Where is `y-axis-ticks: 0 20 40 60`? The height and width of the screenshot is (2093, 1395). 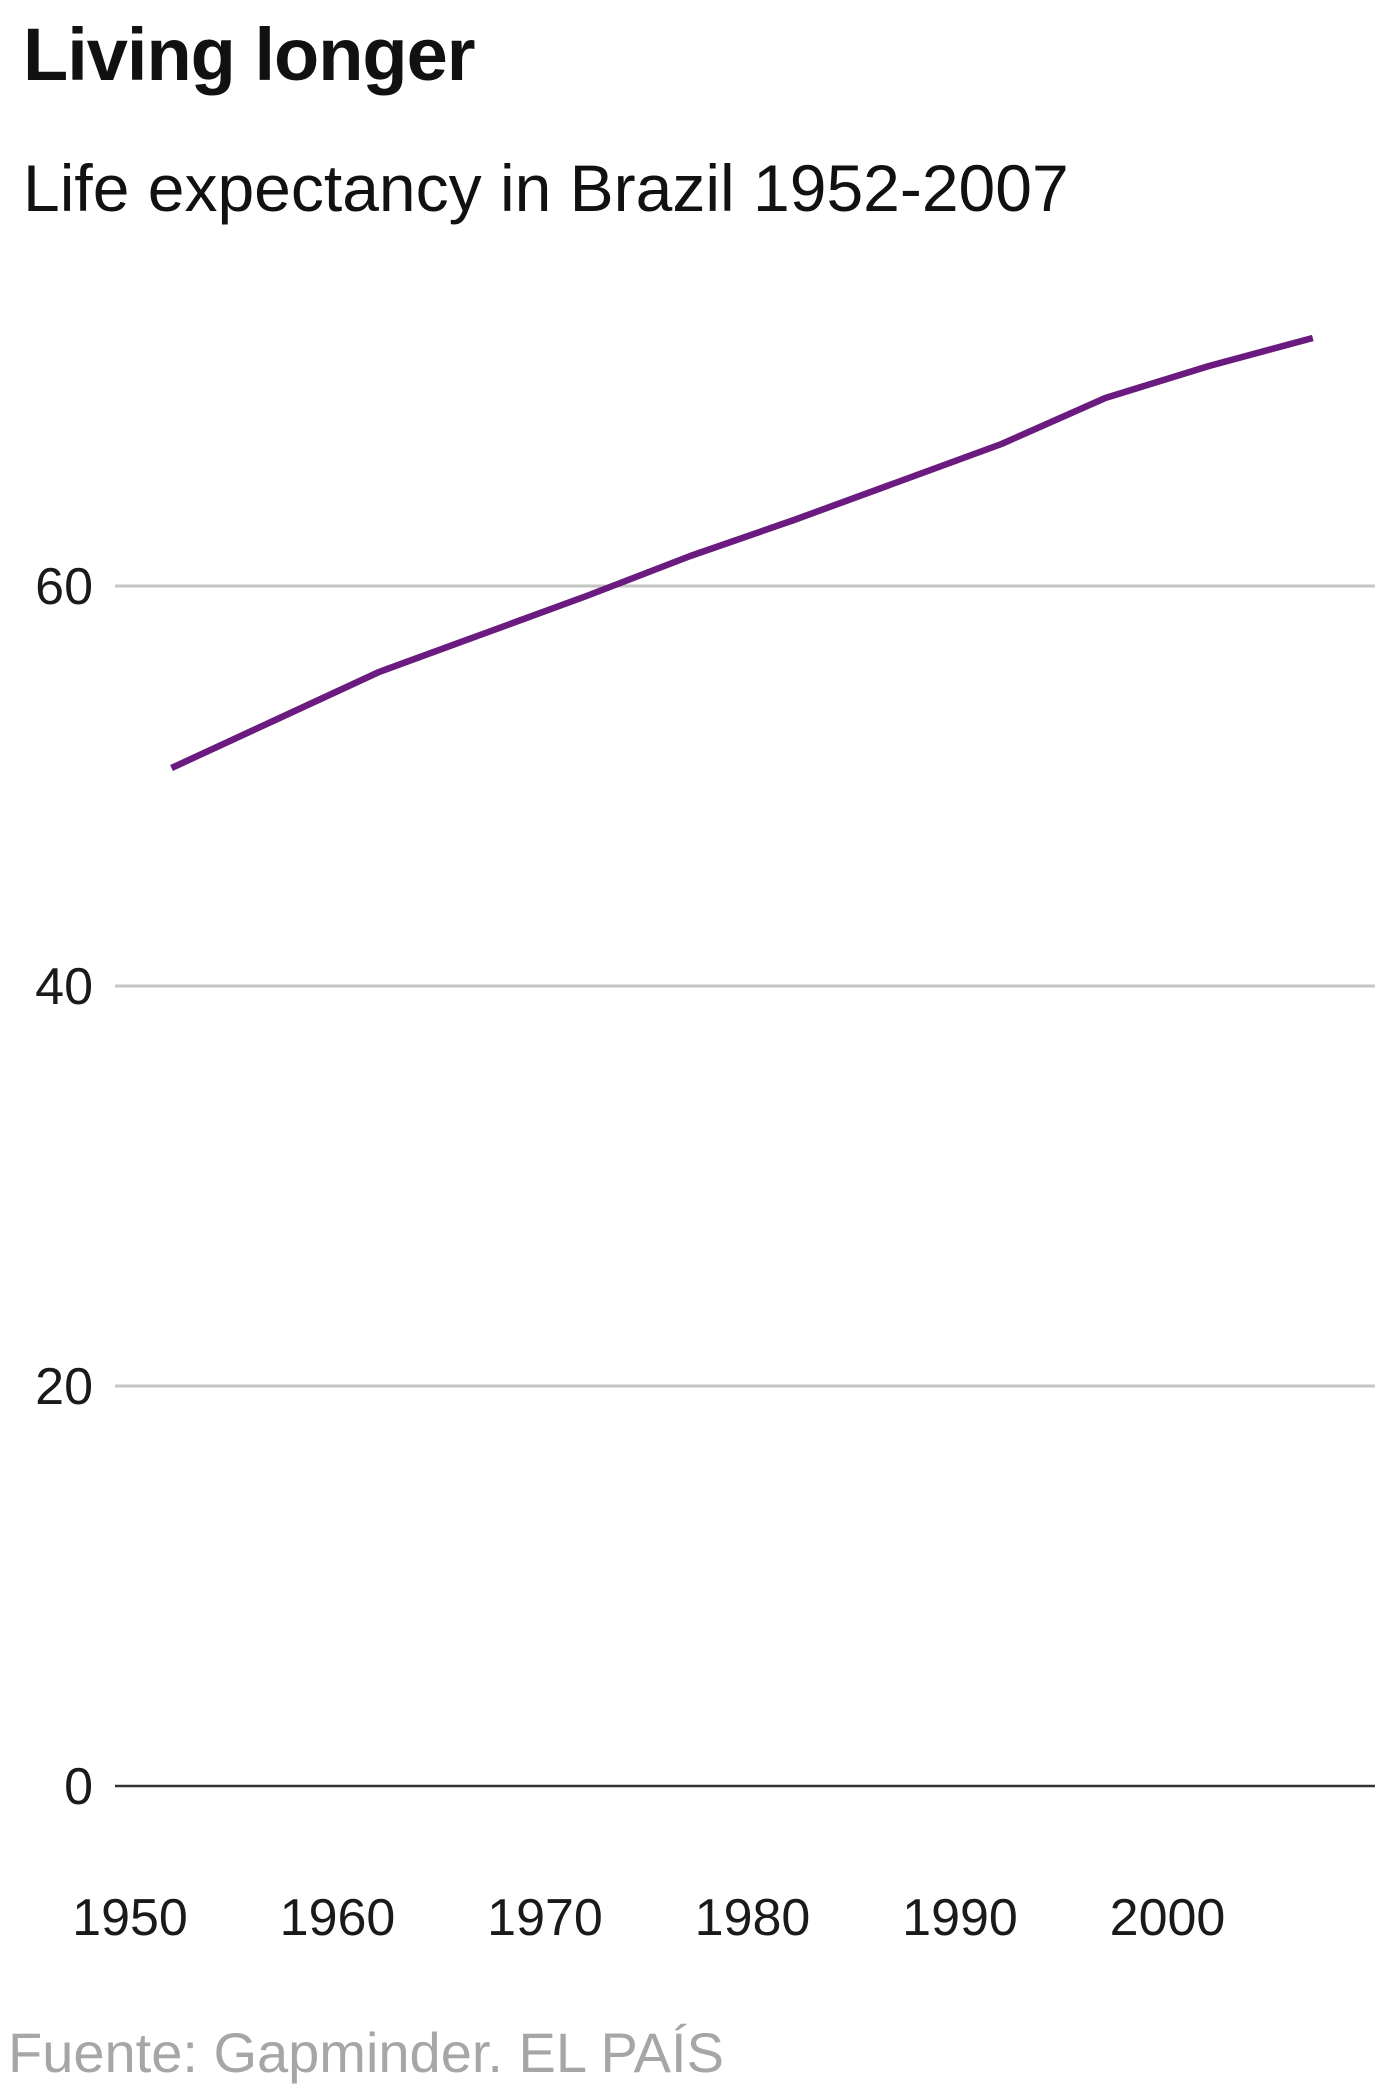 y-axis-ticks: 0 20 40 60 is located at coordinates (64, 1187).